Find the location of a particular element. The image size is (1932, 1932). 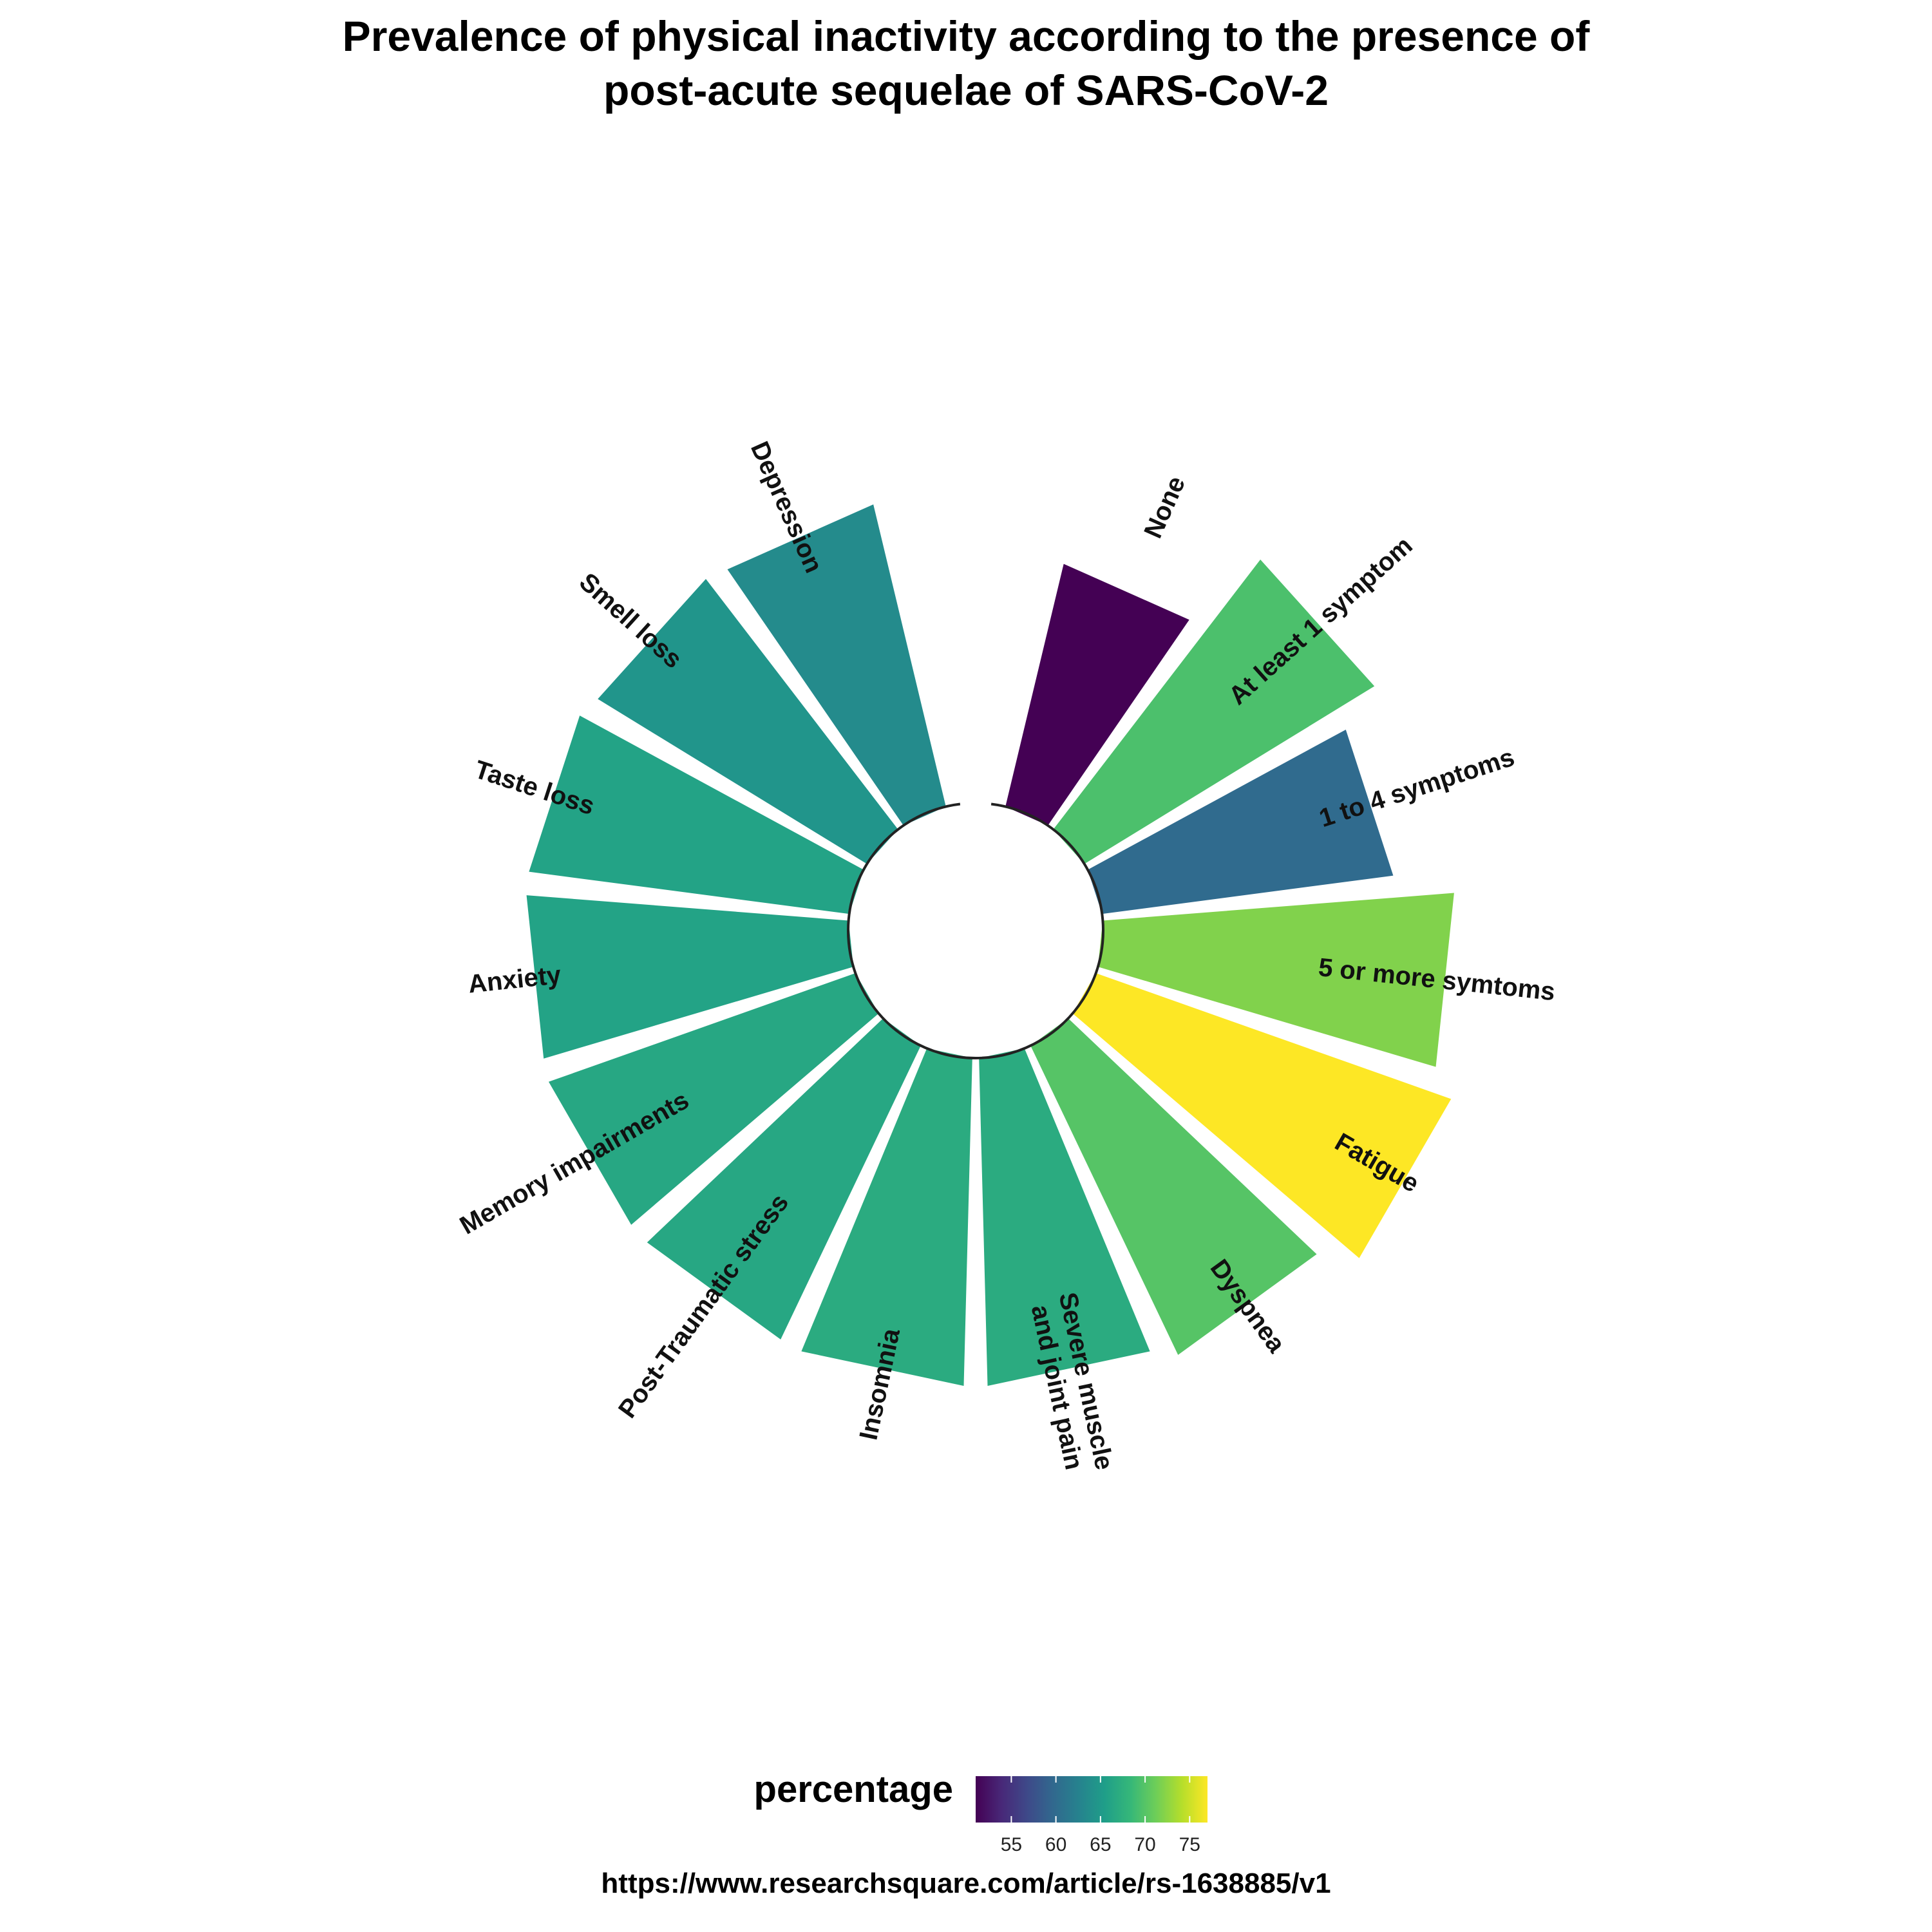

category-label-none: None is located at coordinates (1165, 507).